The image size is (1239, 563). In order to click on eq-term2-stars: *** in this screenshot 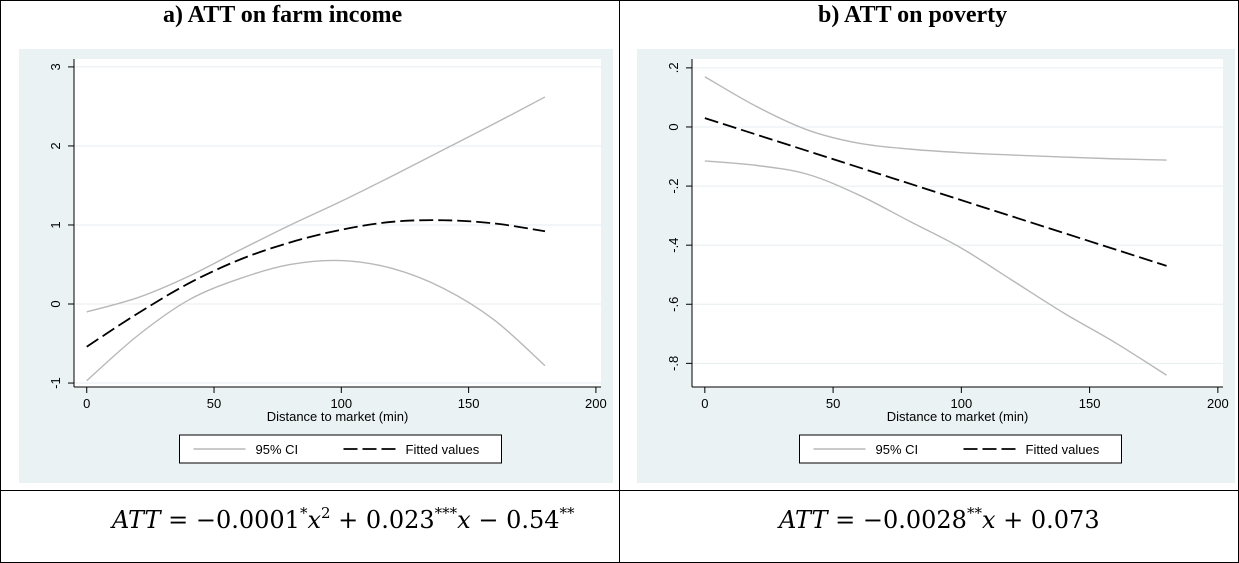, I will do `click(446, 513)`.